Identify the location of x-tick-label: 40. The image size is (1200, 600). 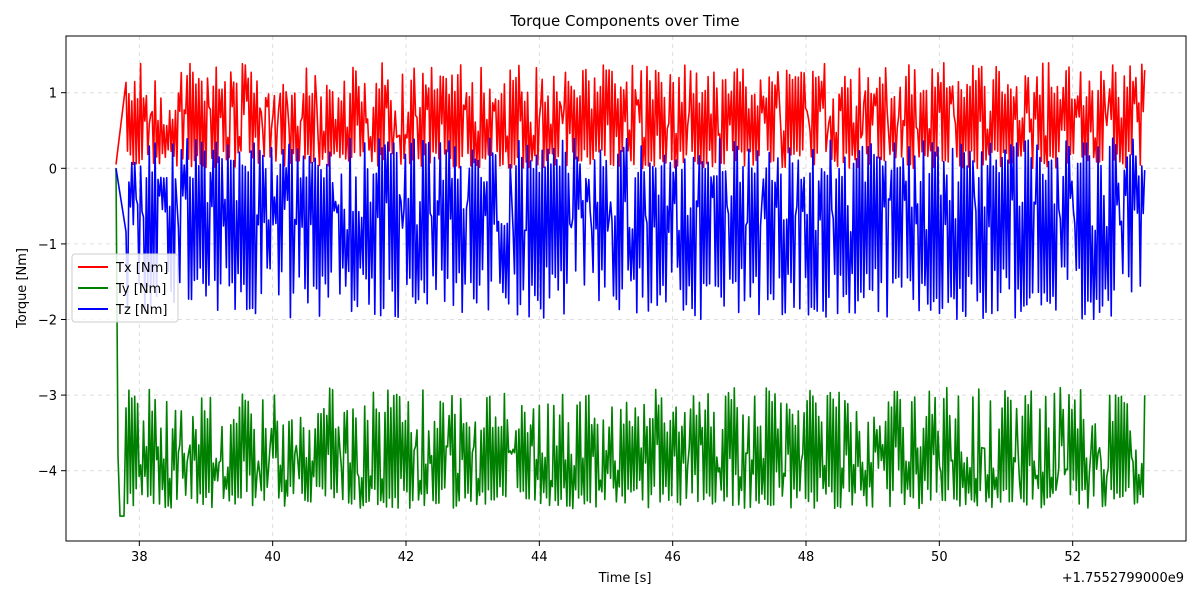
(272, 557).